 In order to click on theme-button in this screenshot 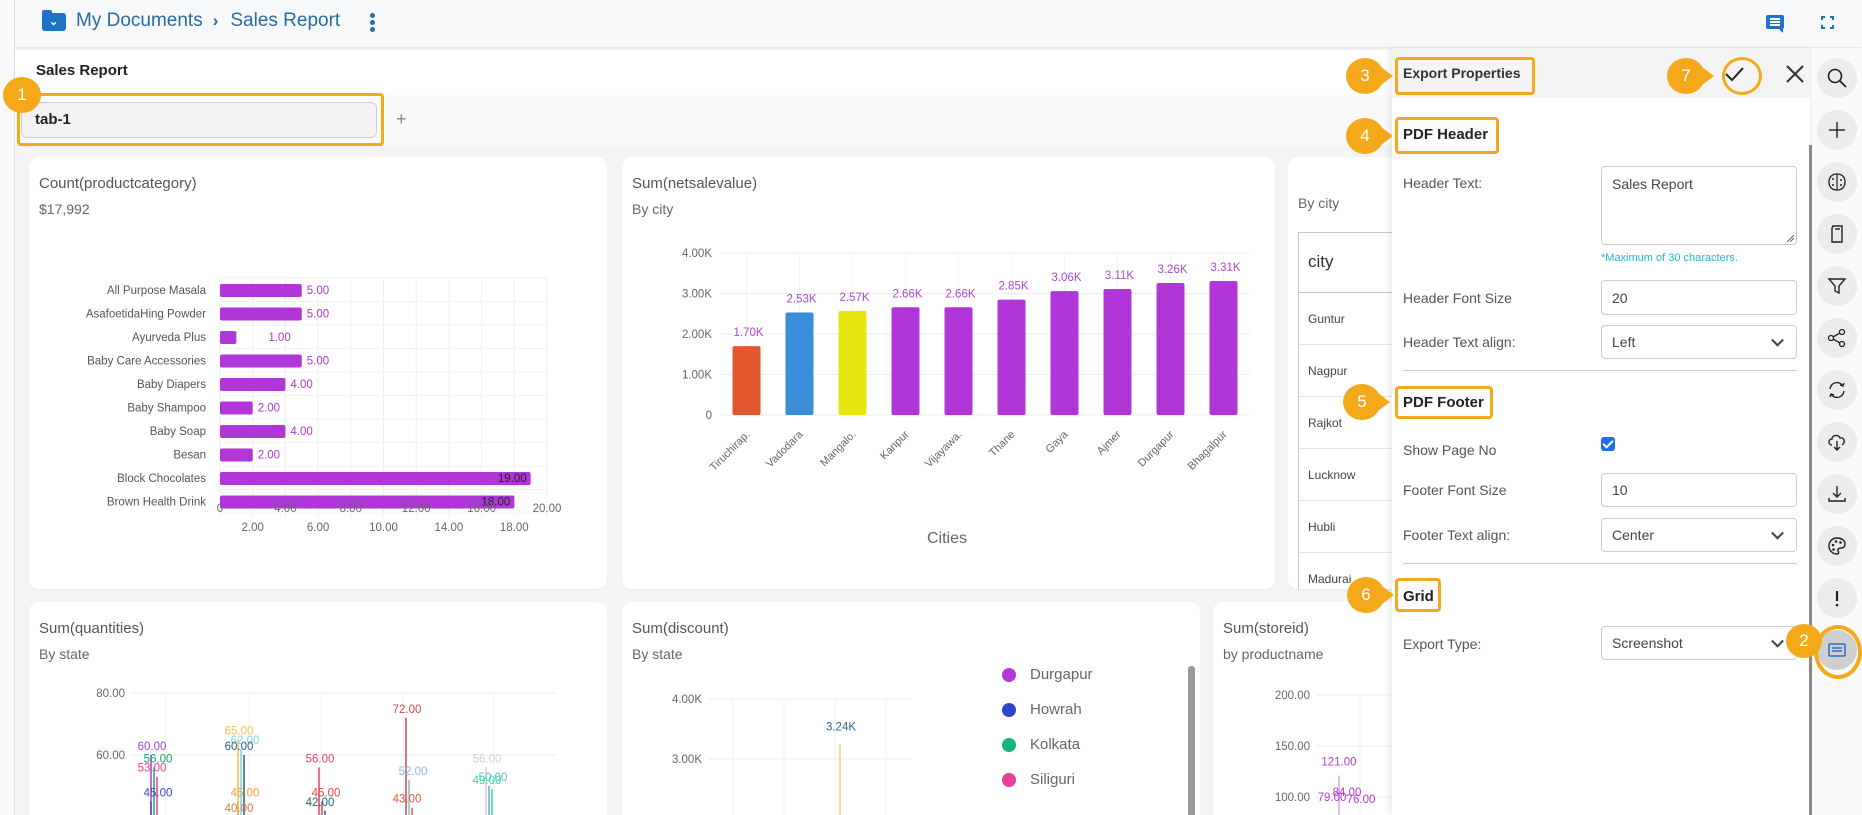, I will do `click(1837, 546)`.